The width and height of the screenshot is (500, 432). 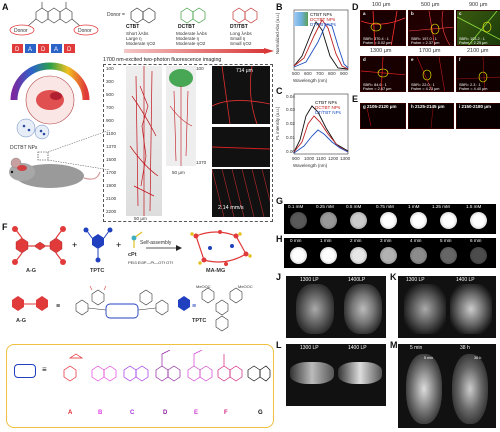 What do you see at coordinates (279, 345) in the screenshot?
I see `panel-label-l: L` at bounding box center [279, 345].